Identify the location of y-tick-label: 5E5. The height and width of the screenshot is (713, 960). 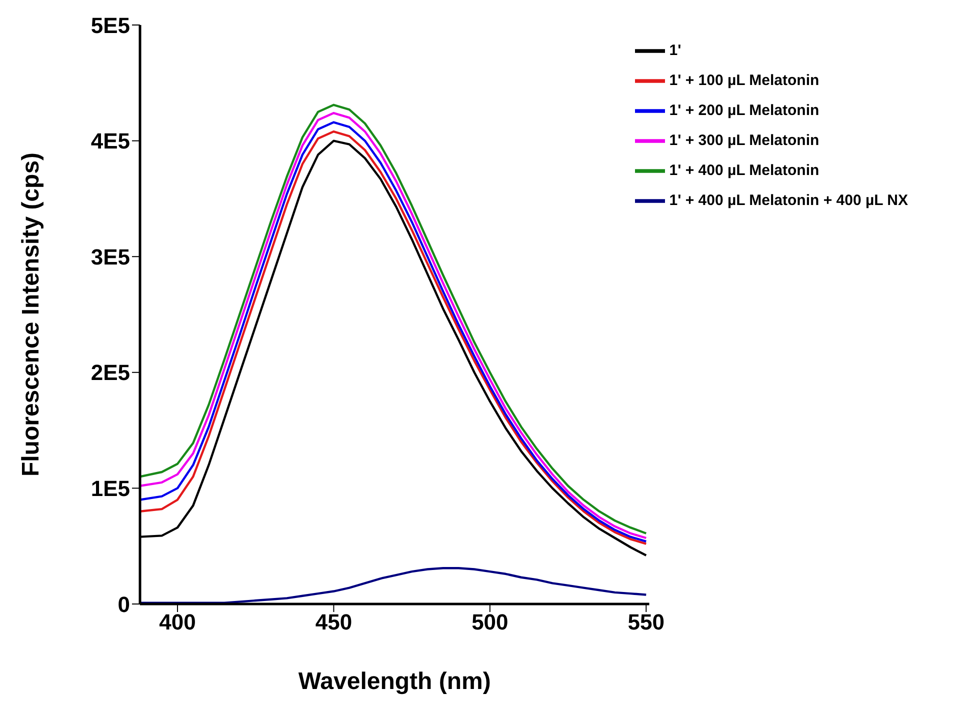
(110, 25).